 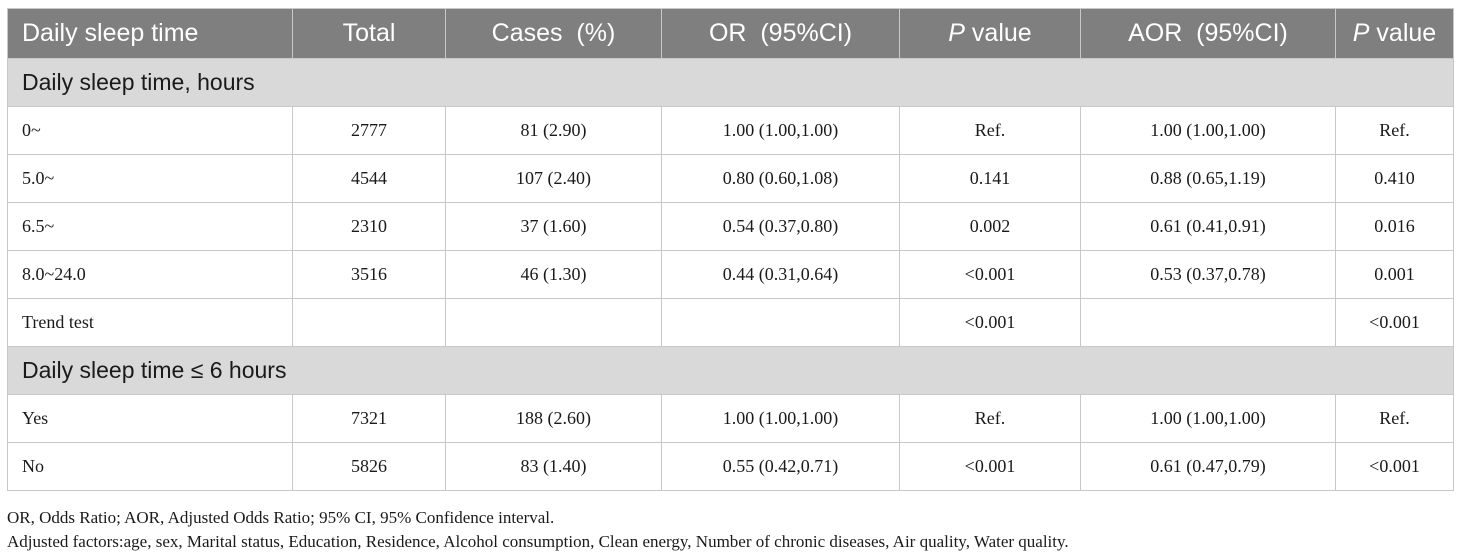 I want to click on cell-ap: 0.016, so click(x=1394, y=226).